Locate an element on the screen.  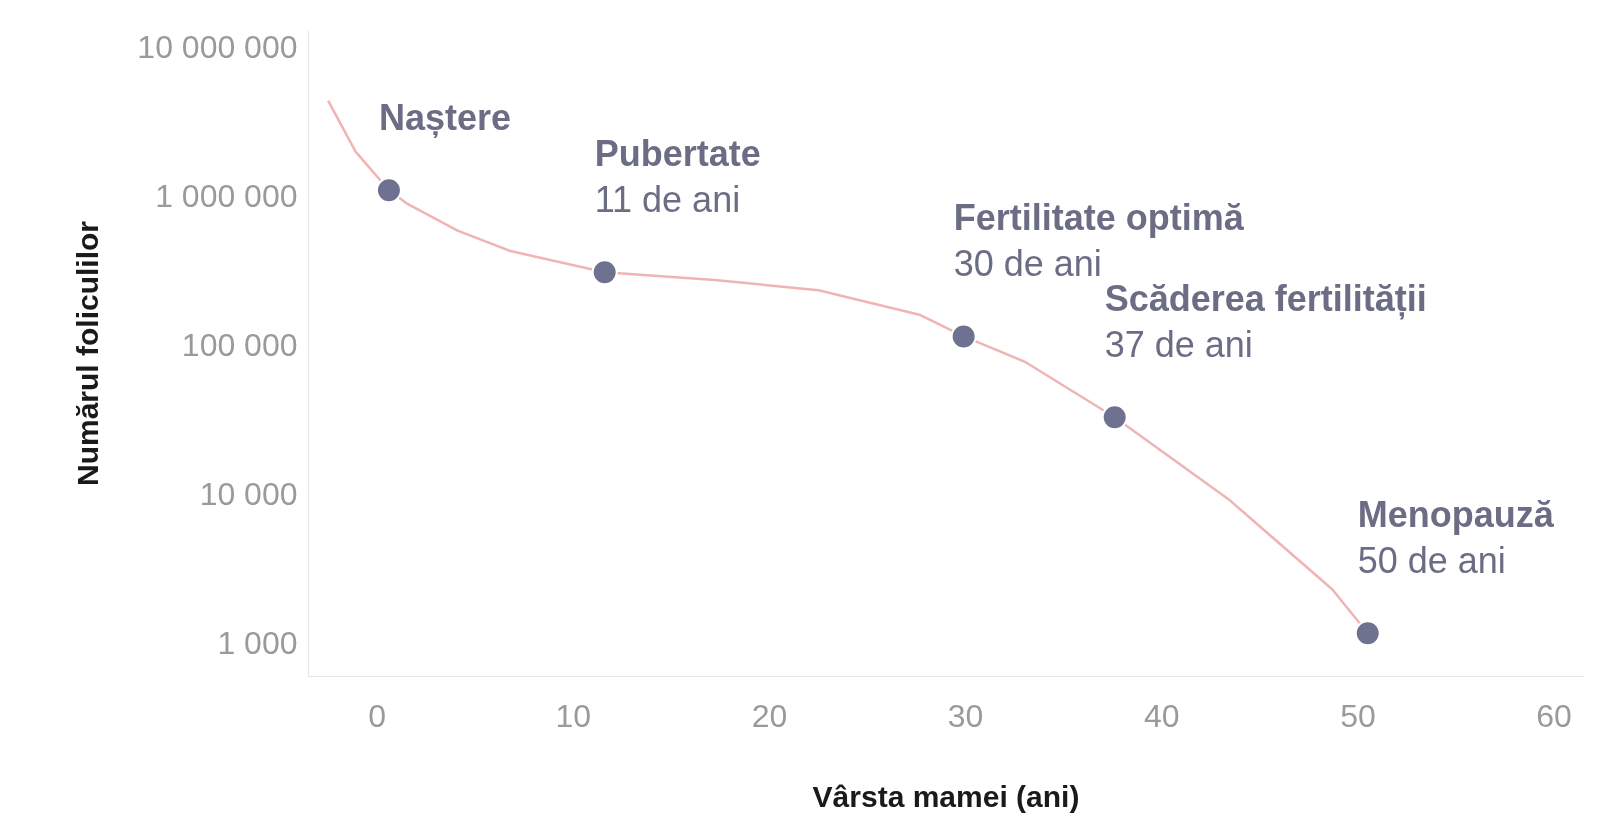
x-tick-label: 0 is located at coordinates (377, 715).